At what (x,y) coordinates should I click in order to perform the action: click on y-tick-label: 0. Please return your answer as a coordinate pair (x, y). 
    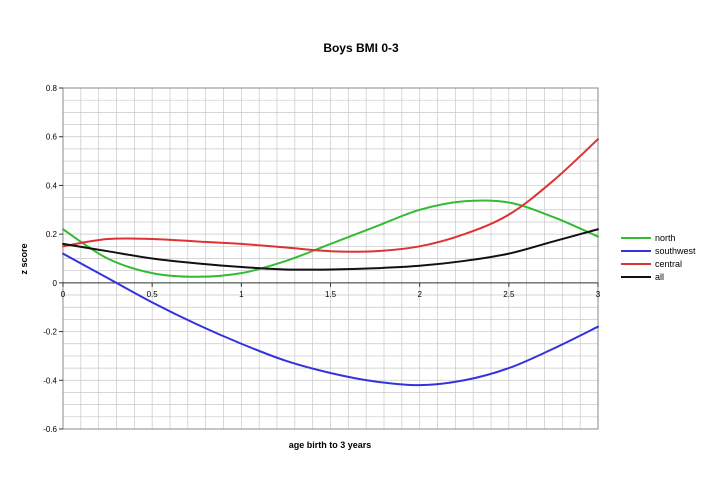
    Looking at the image, I should click on (55, 283).